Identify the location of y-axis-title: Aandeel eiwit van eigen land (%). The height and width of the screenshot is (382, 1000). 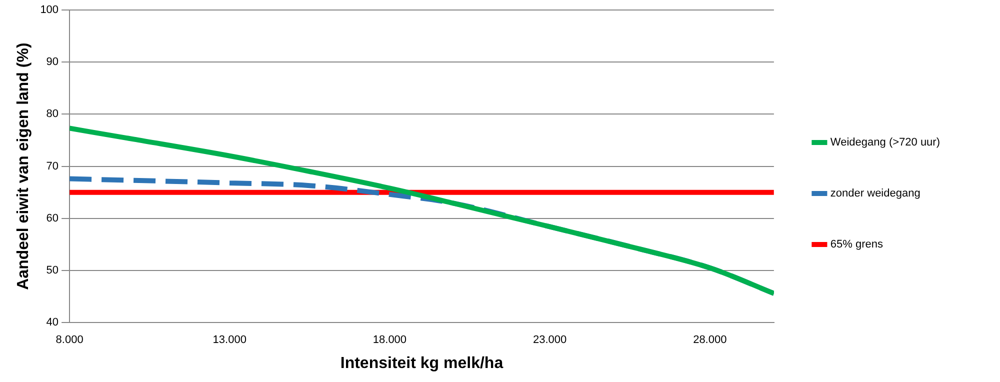
(23, 166).